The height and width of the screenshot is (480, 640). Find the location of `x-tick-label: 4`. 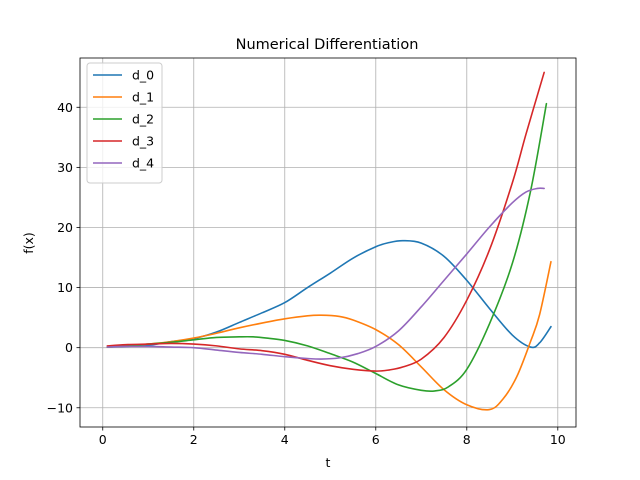

x-tick-label: 4 is located at coordinates (285, 439).